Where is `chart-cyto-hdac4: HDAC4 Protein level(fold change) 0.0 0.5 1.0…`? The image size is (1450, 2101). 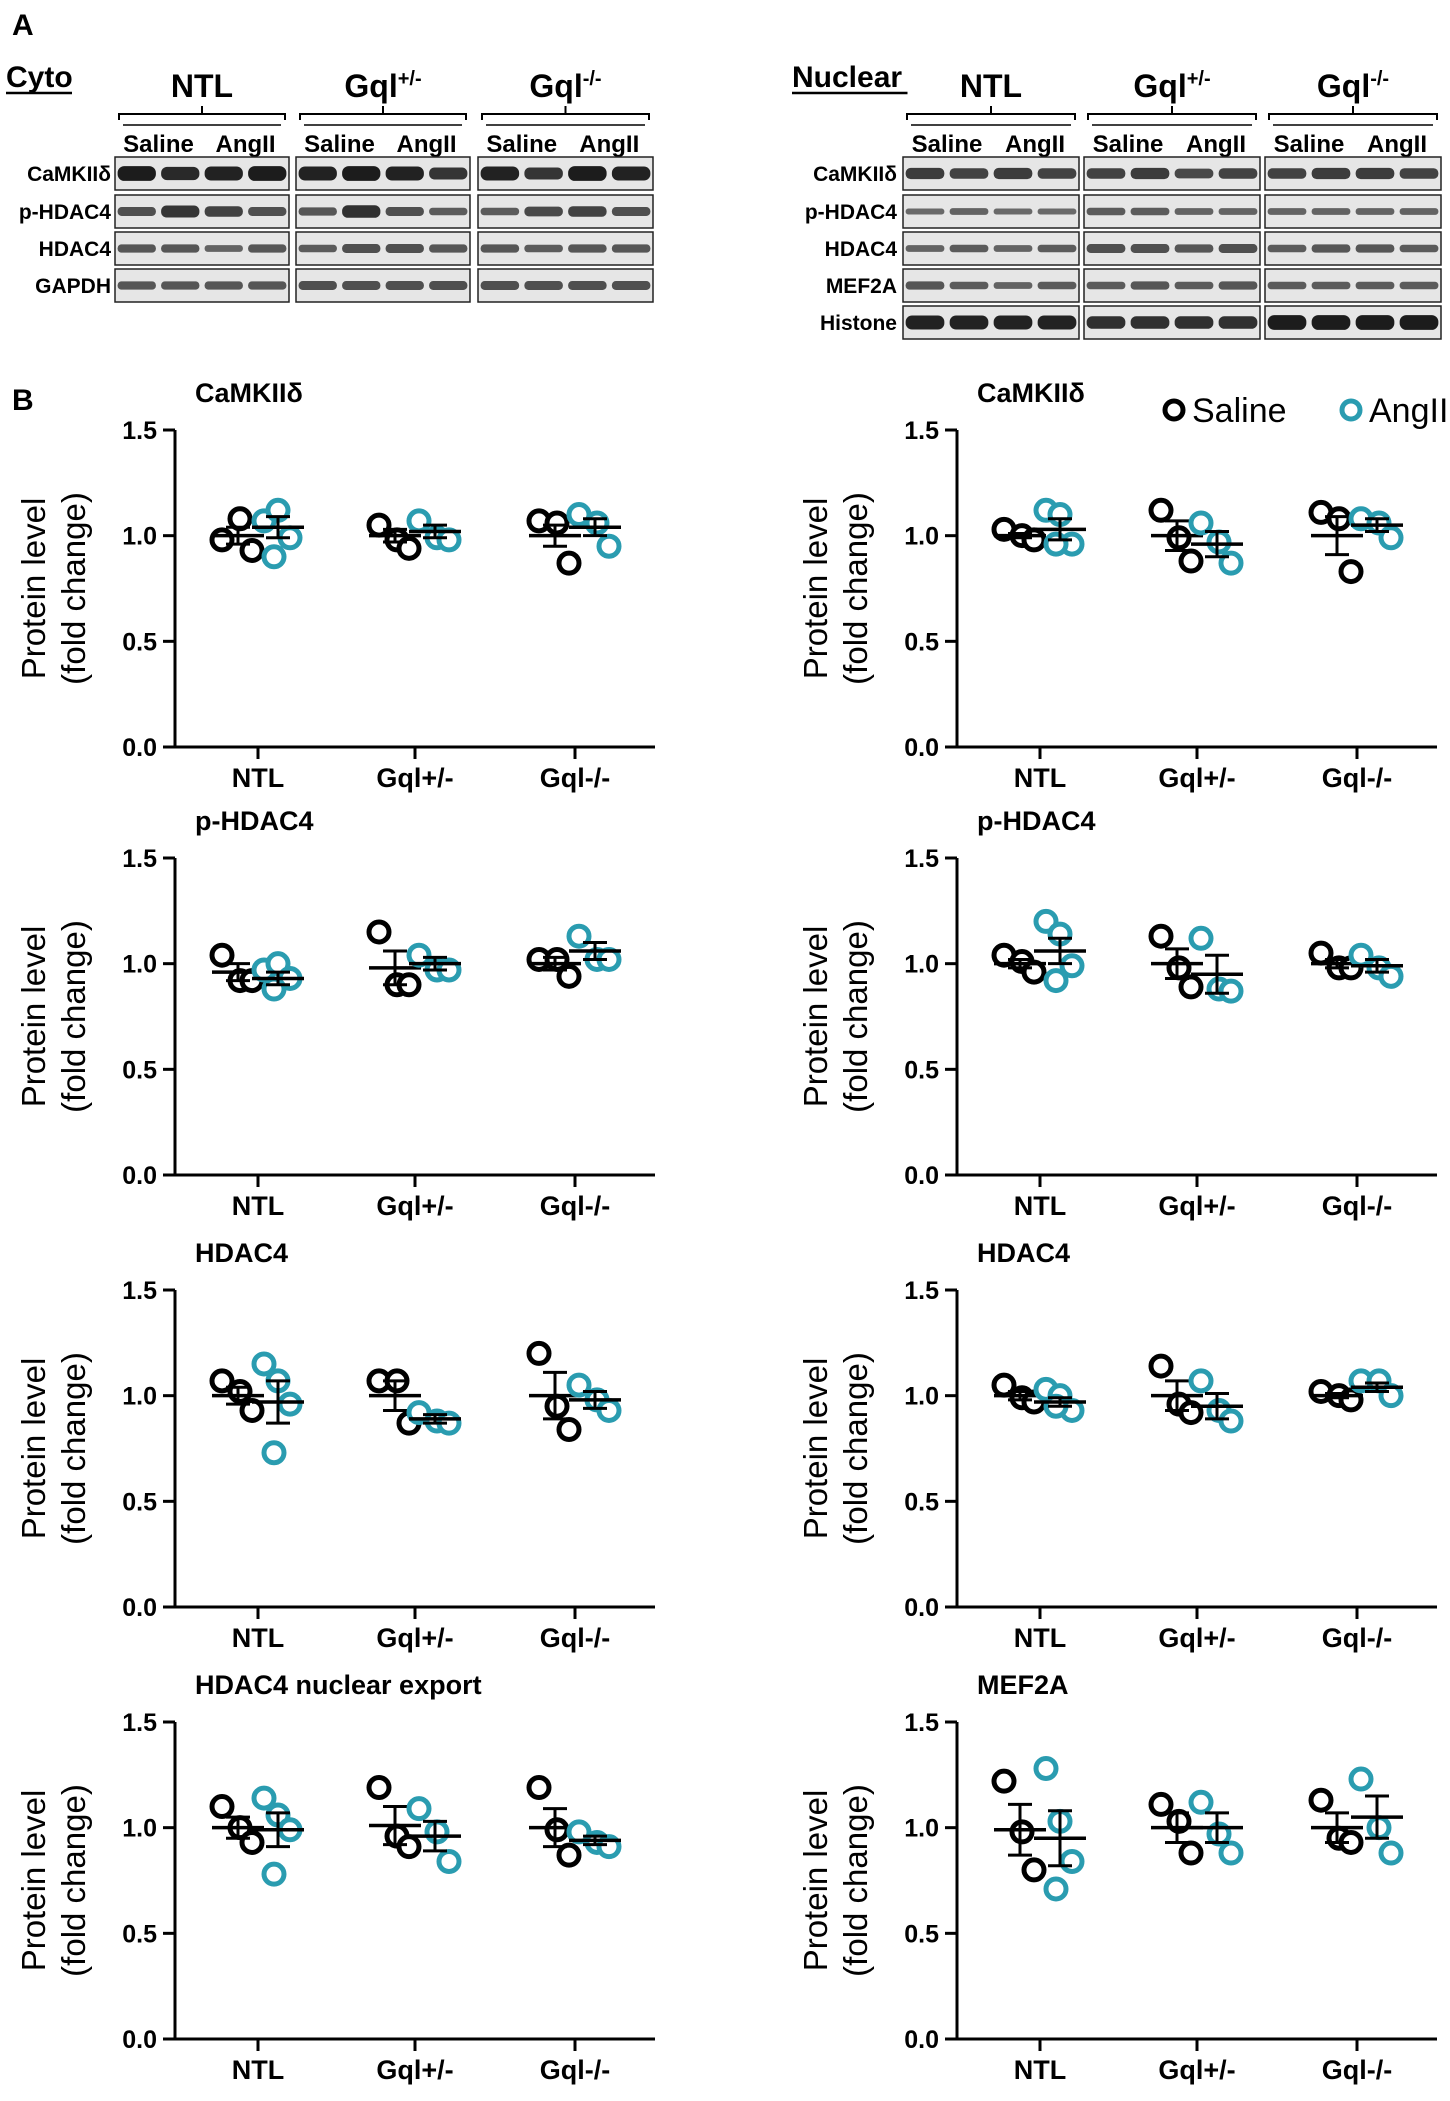
chart-cyto-hdac4: HDAC4 Protein level(fold change) 0.0 0.5 1.0… is located at coordinates (335, 1445).